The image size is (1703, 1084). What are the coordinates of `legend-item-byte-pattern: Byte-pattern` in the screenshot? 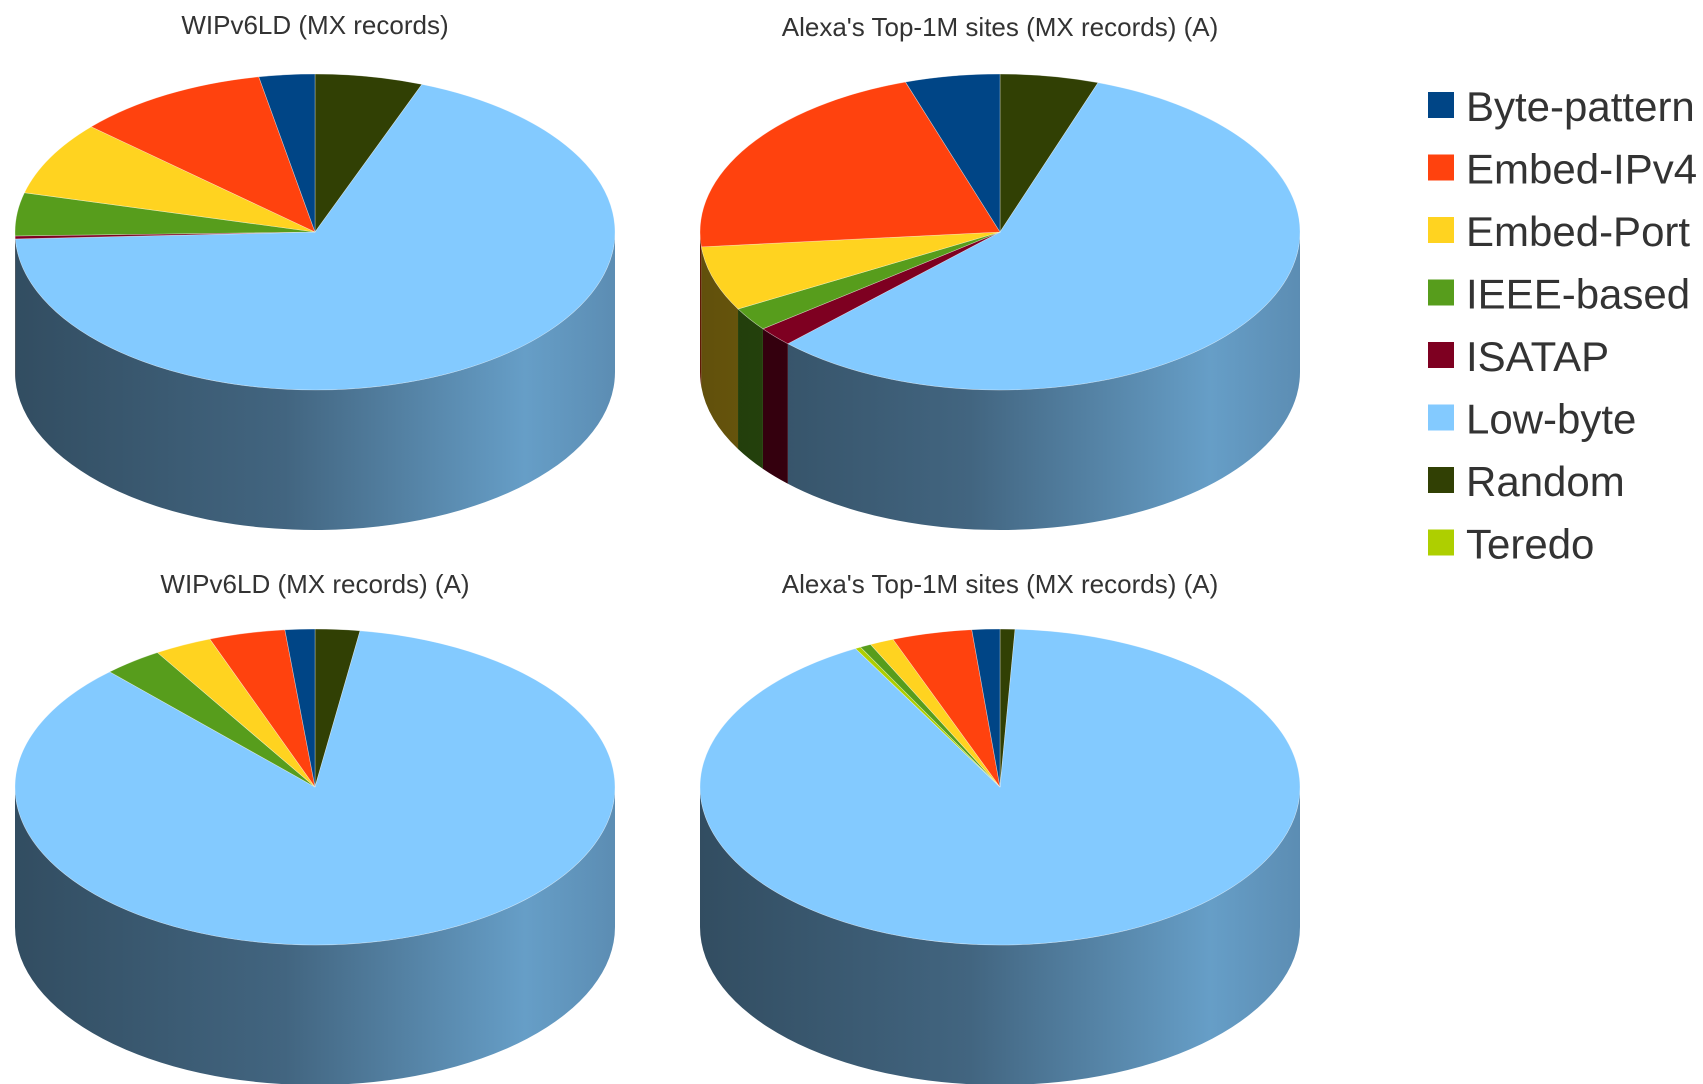 It's located at (1561, 106).